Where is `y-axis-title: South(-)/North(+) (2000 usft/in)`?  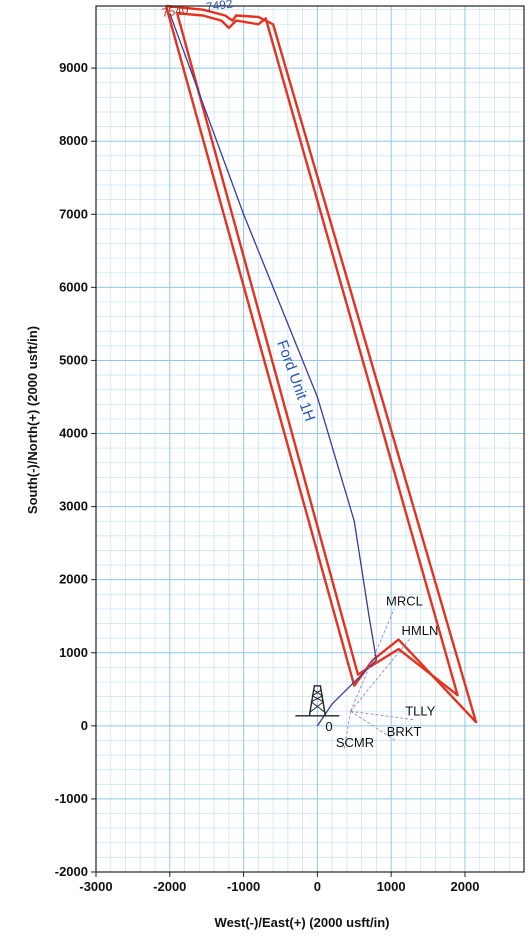 y-axis-title: South(-)/North(+) (2000 usft/in) is located at coordinates (32, 420).